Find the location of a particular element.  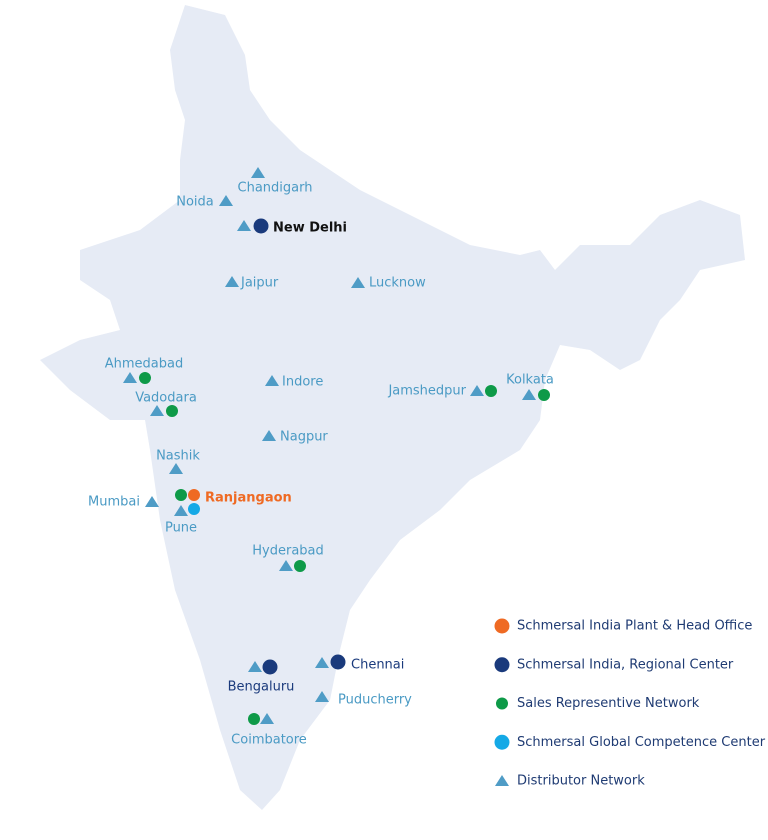

city-label: Jamshedpur is located at coordinates (426, 391).